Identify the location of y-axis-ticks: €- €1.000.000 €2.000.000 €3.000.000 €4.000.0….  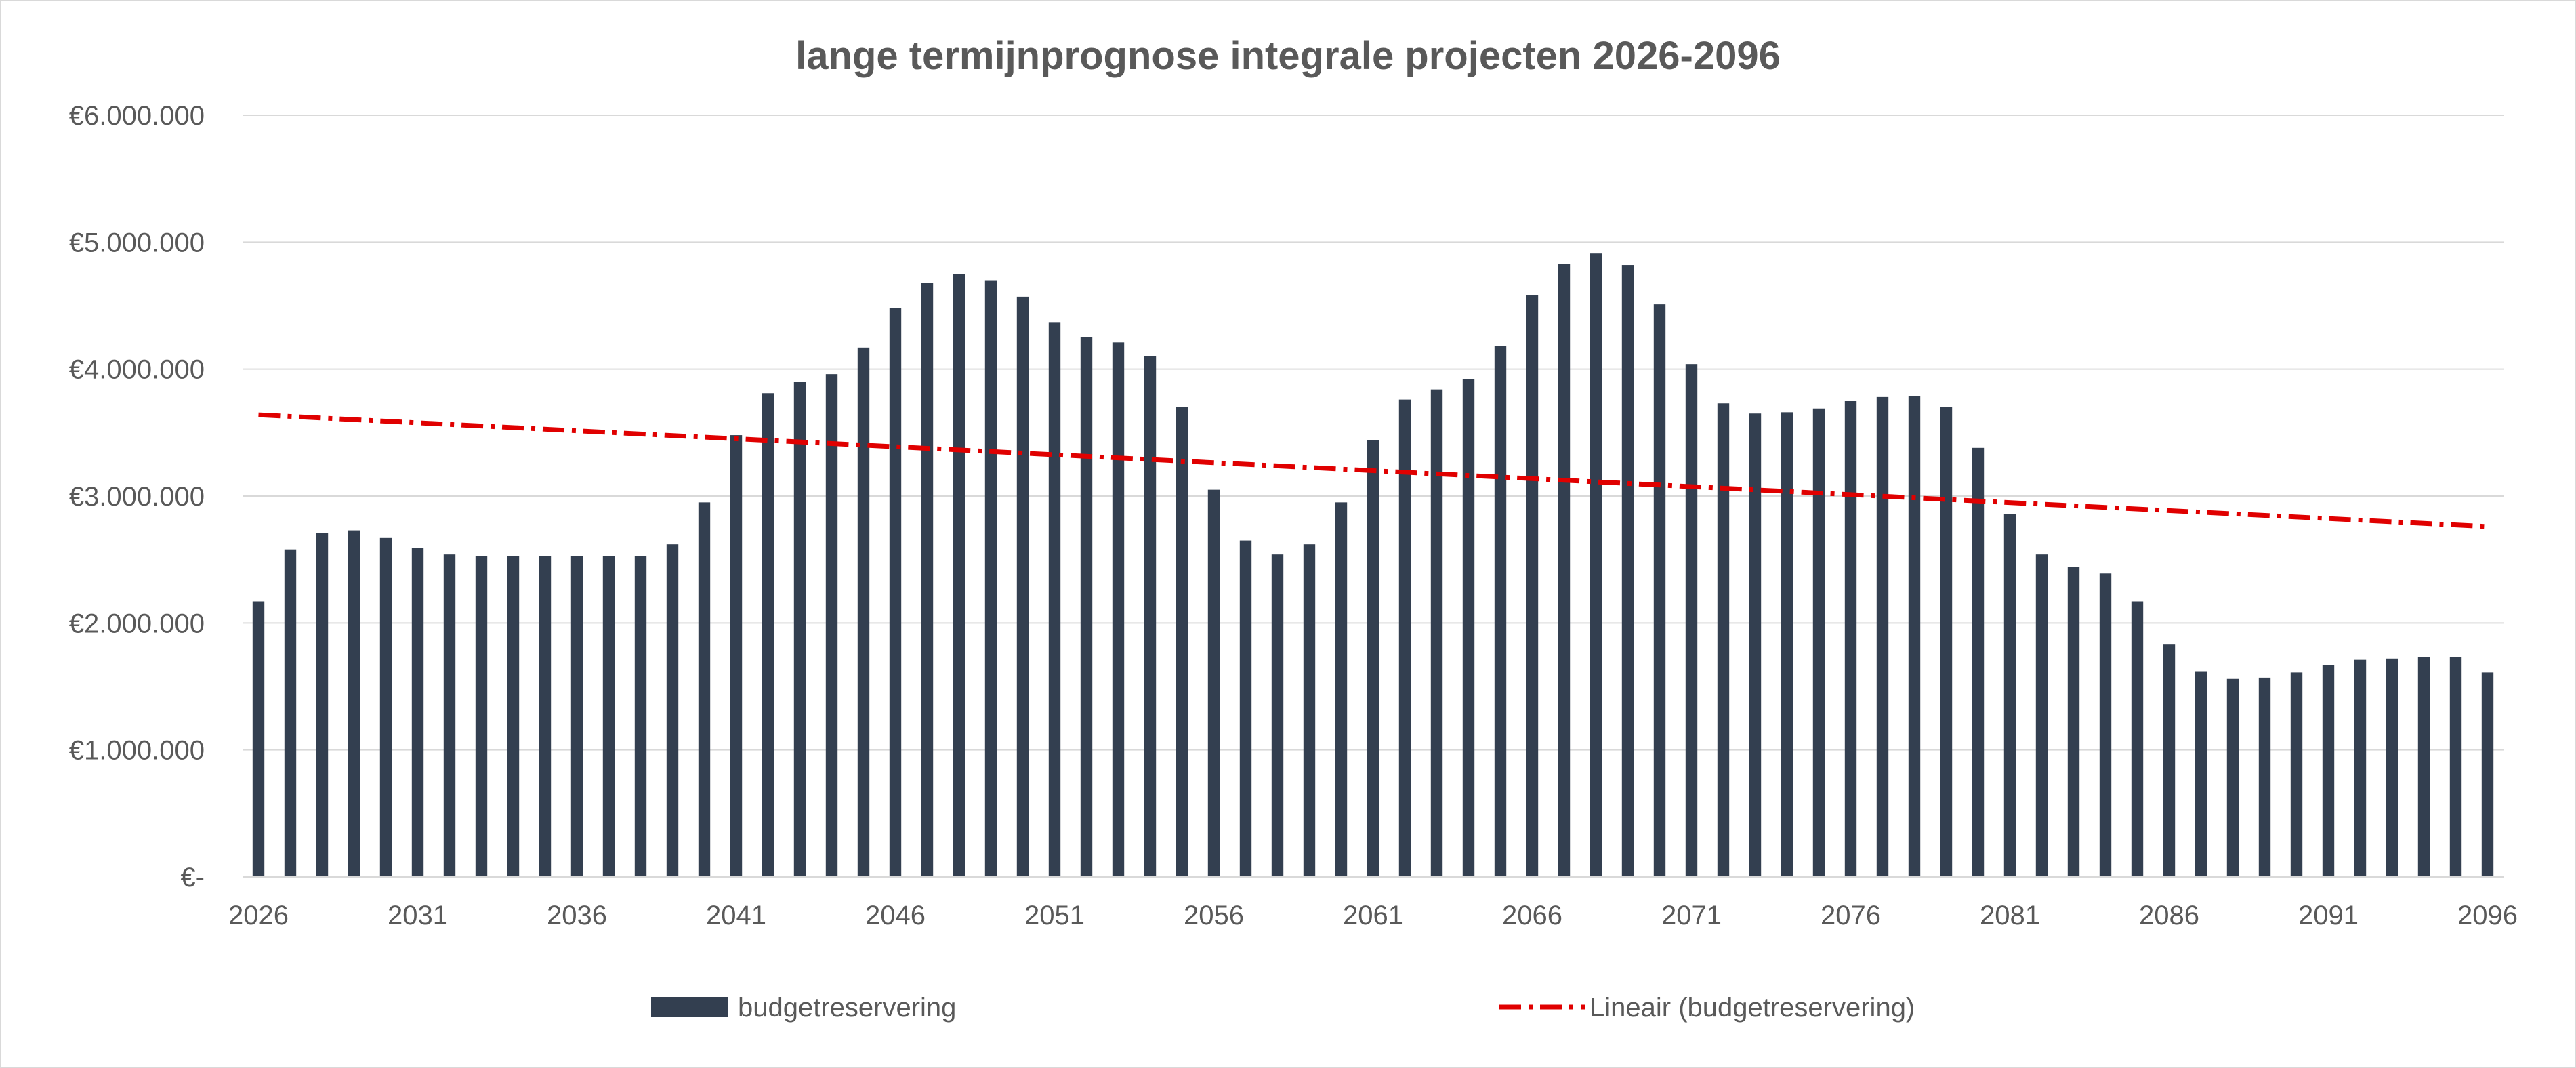
(137, 496).